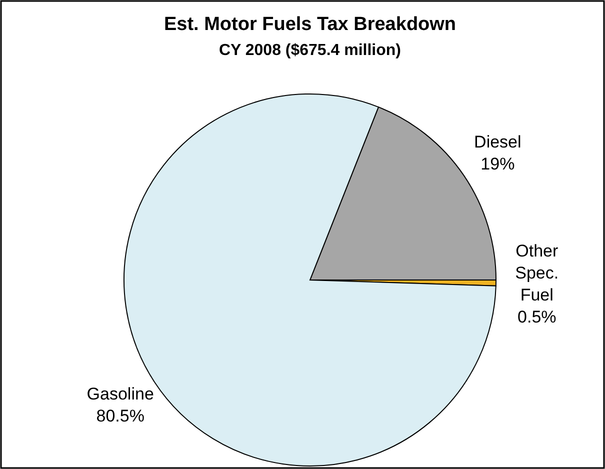 The image size is (605, 469). What do you see at coordinates (310, 24) in the screenshot?
I see `chart-title: Est. Motor Fuels Tax Breakdown` at bounding box center [310, 24].